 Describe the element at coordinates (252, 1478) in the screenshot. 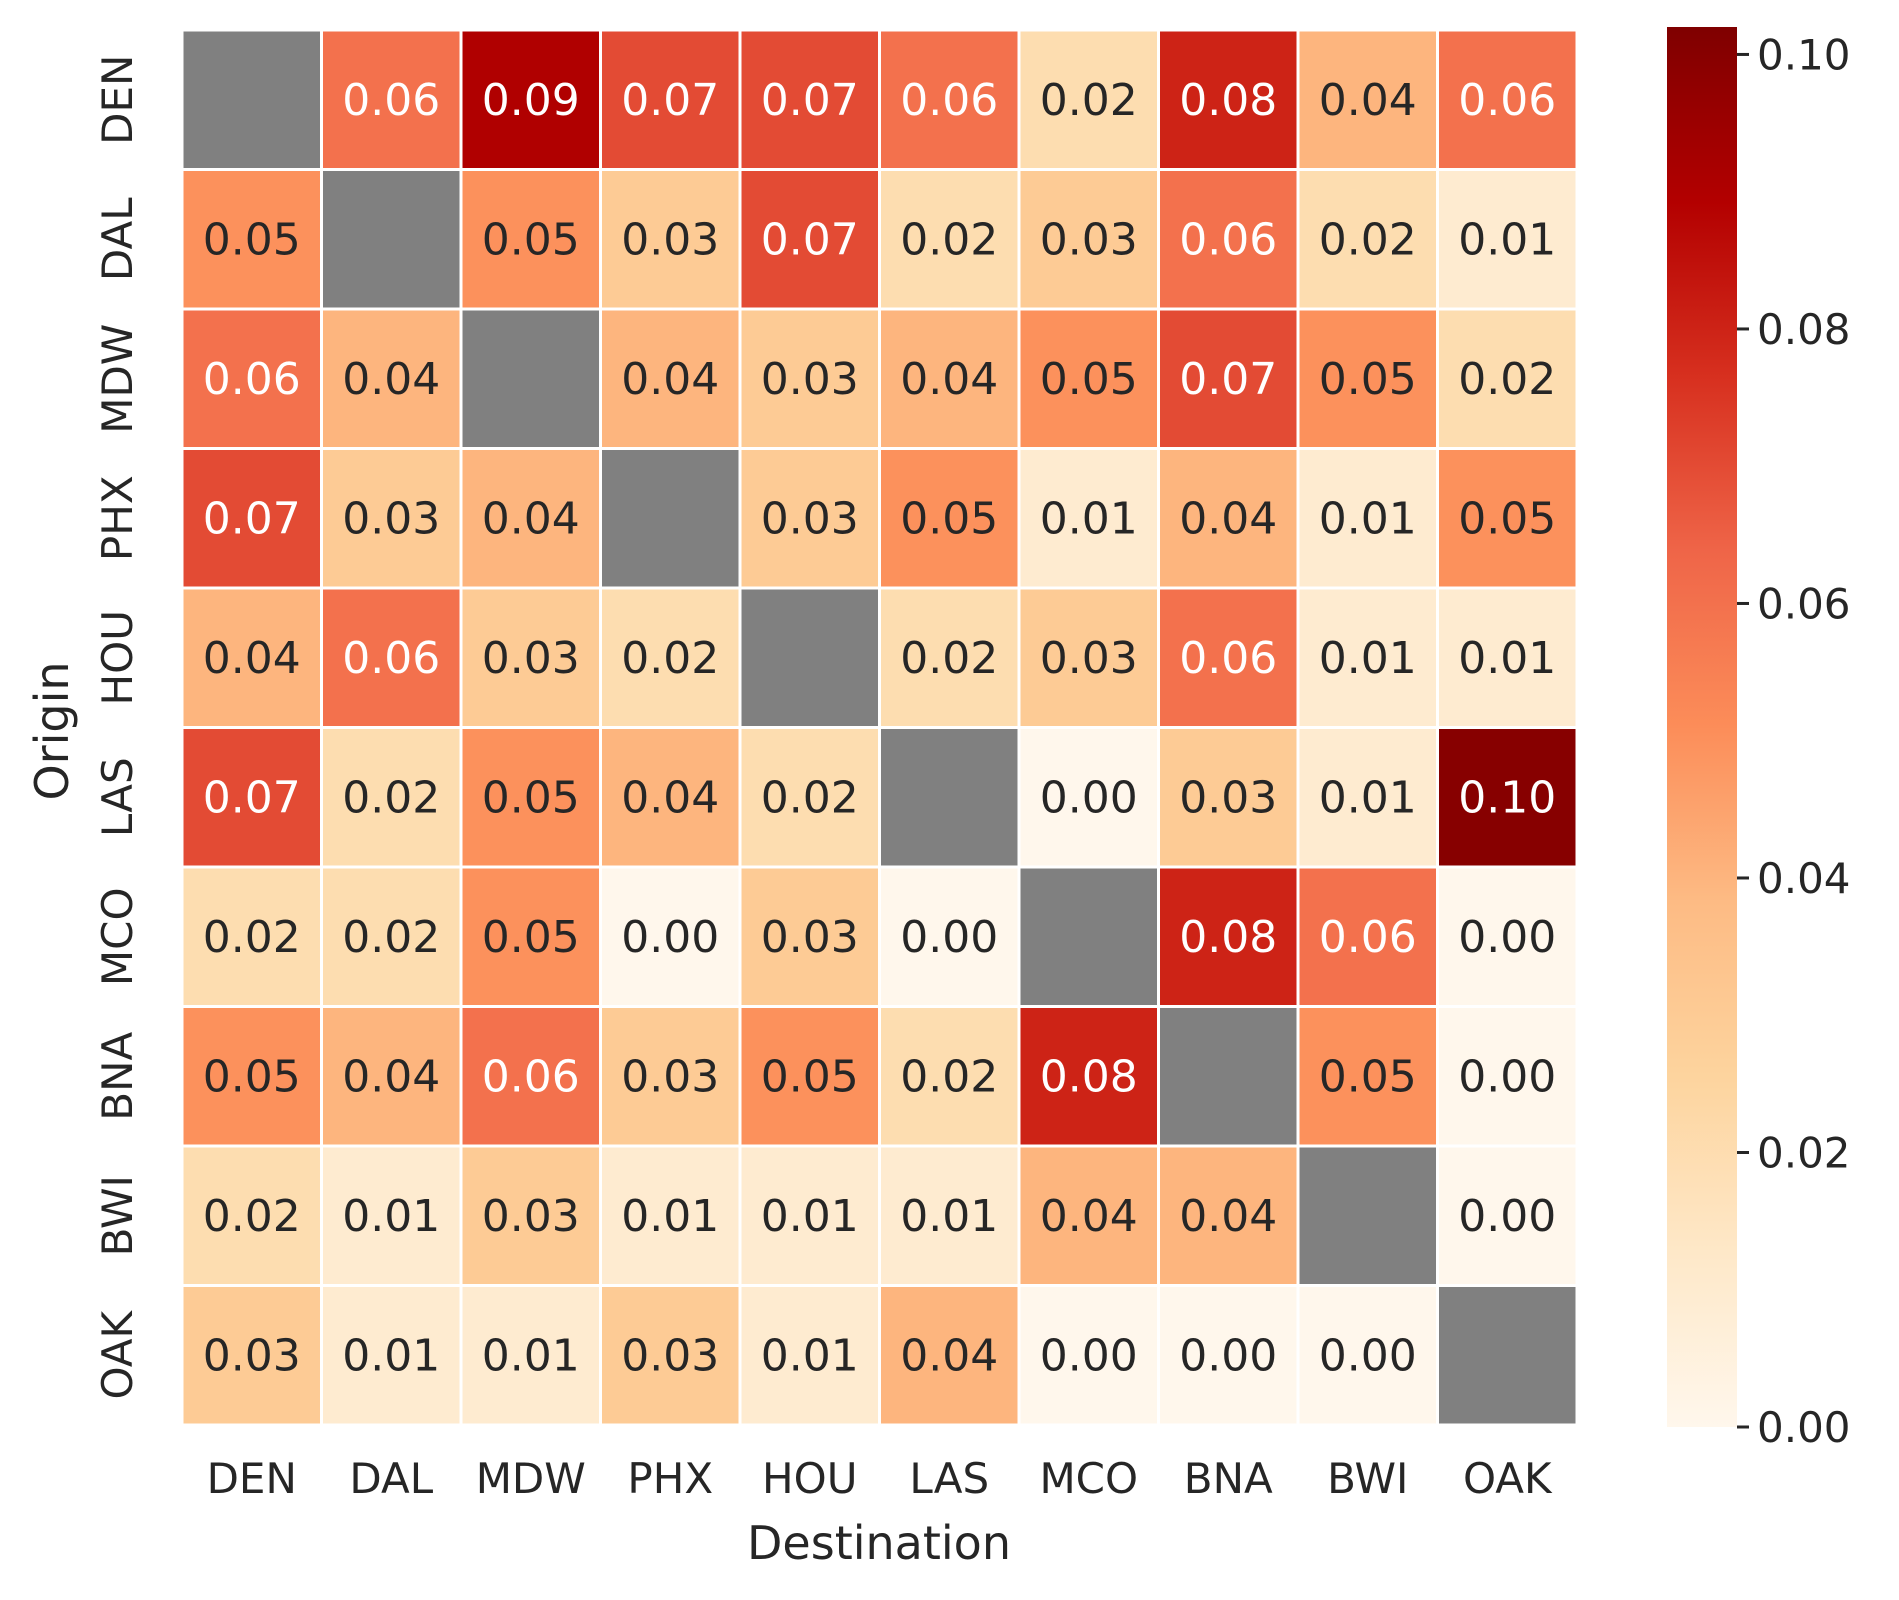

I see `x-tick-label: DEN` at that location.